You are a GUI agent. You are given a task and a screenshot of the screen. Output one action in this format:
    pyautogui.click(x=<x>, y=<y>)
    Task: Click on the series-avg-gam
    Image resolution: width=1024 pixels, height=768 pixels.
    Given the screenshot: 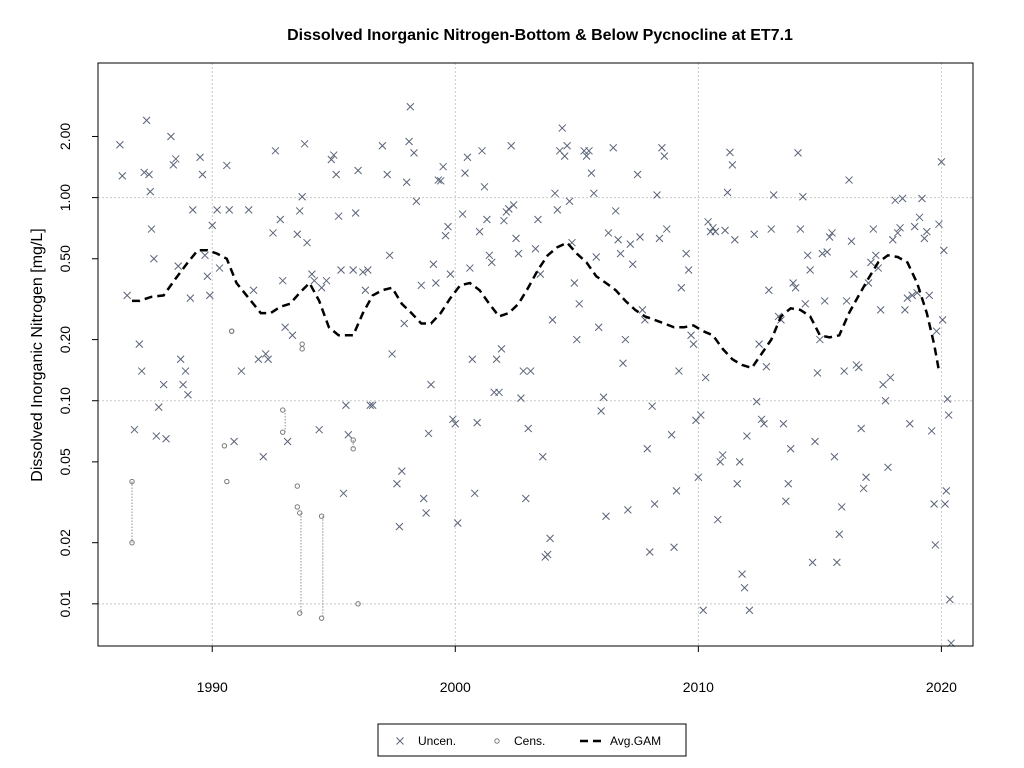 What is the action you would take?
    pyautogui.click(x=536, y=306)
    